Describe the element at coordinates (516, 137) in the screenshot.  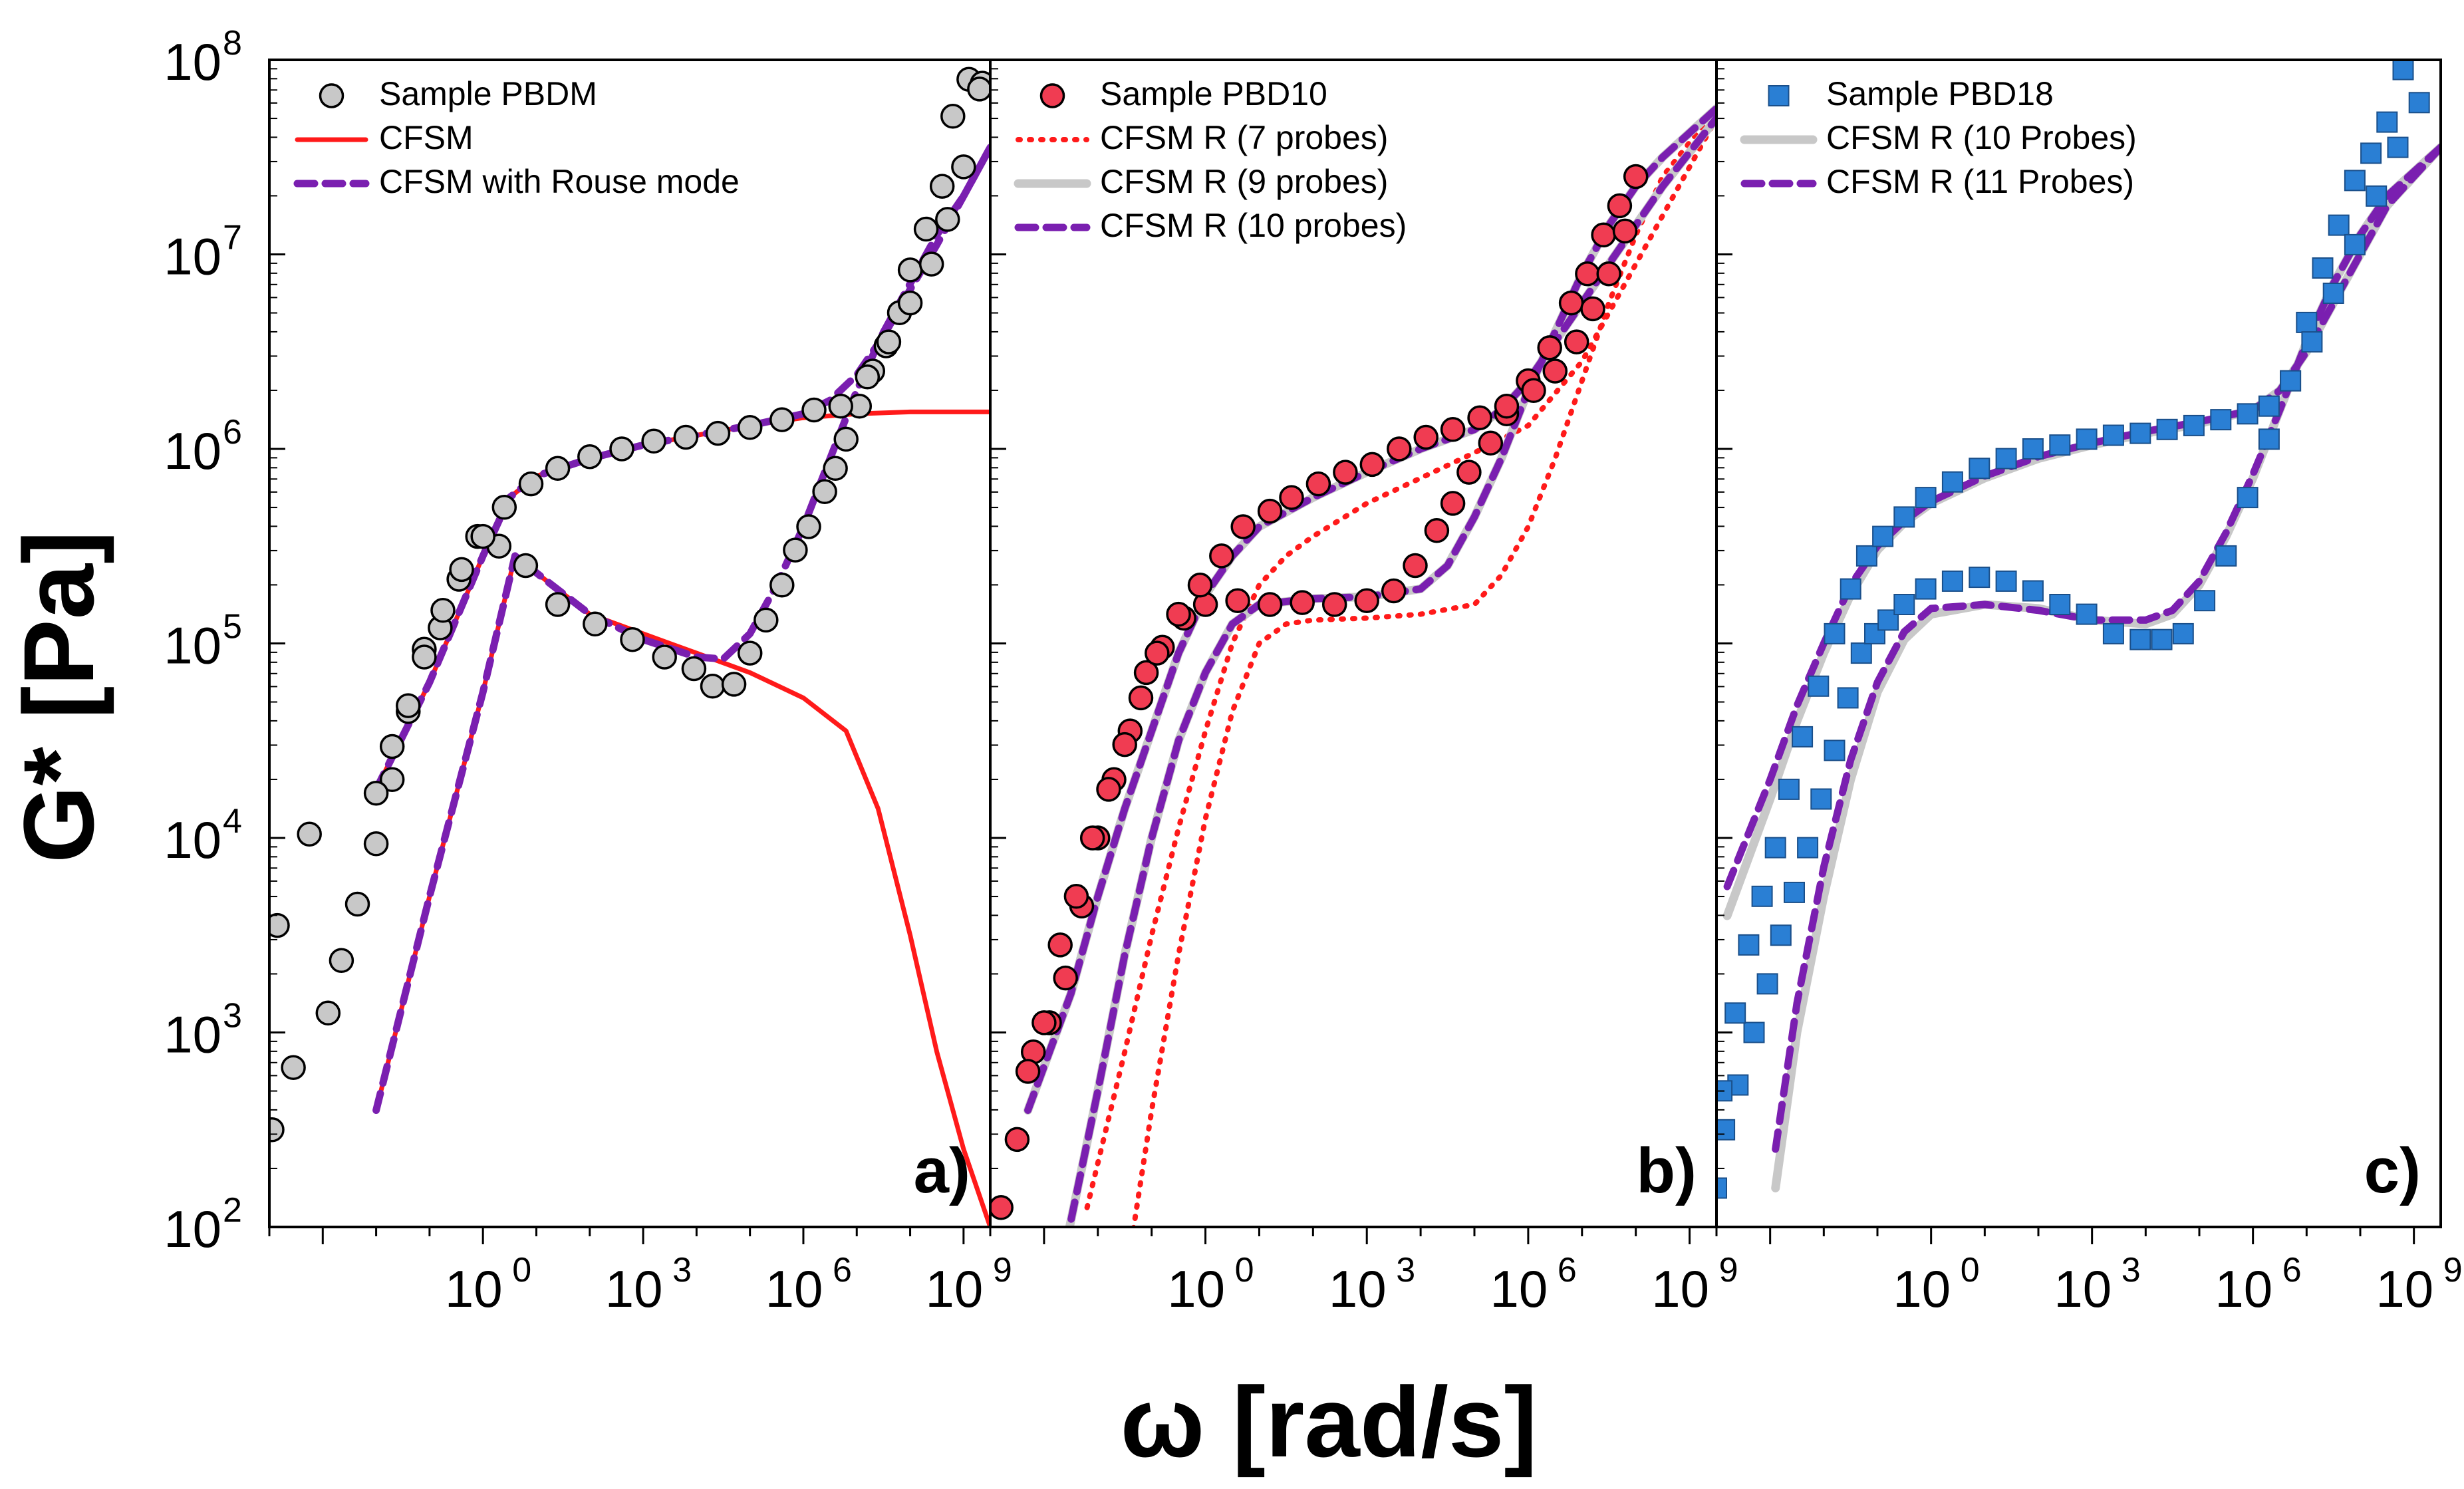
I see `legend-panel-1: Sample PBDM CFSM CFSM with Rouse mode` at that location.